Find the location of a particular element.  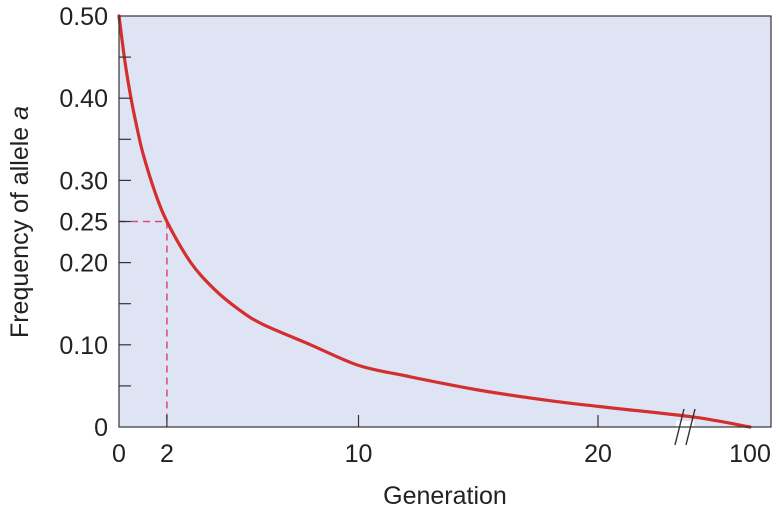

y-axis: 0 0.10 0.20 0.25 0.30 0.40 0.50 is located at coordinates (95, 222).